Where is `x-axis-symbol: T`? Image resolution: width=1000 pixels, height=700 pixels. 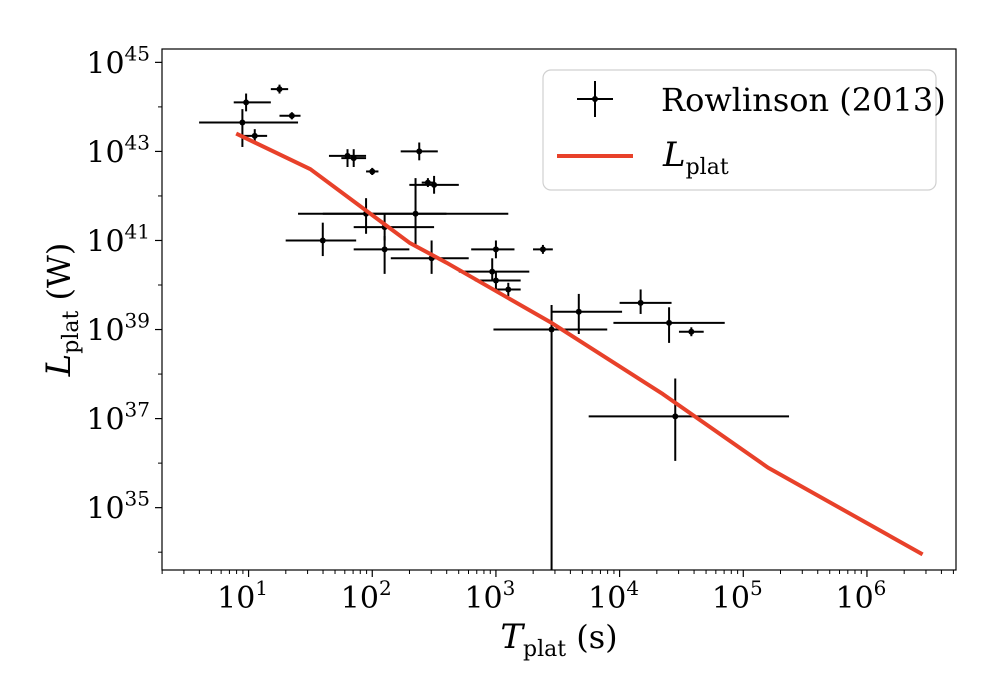 x-axis-symbol: T is located at coordinates (512, 637).